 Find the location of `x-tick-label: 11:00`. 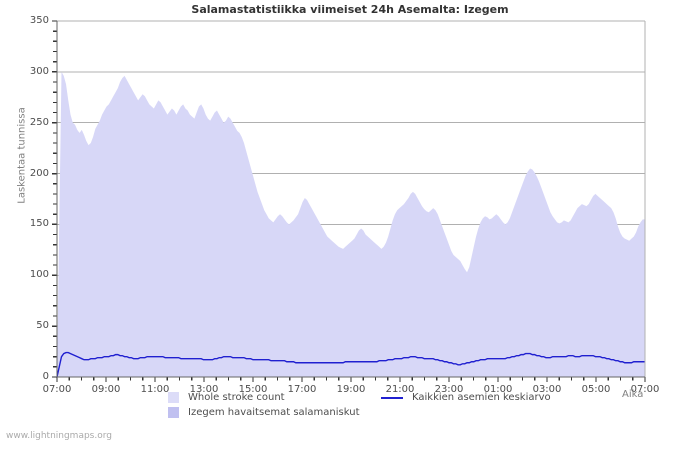

x-tick-label: 11:00 is located at coordinates (155, 389).